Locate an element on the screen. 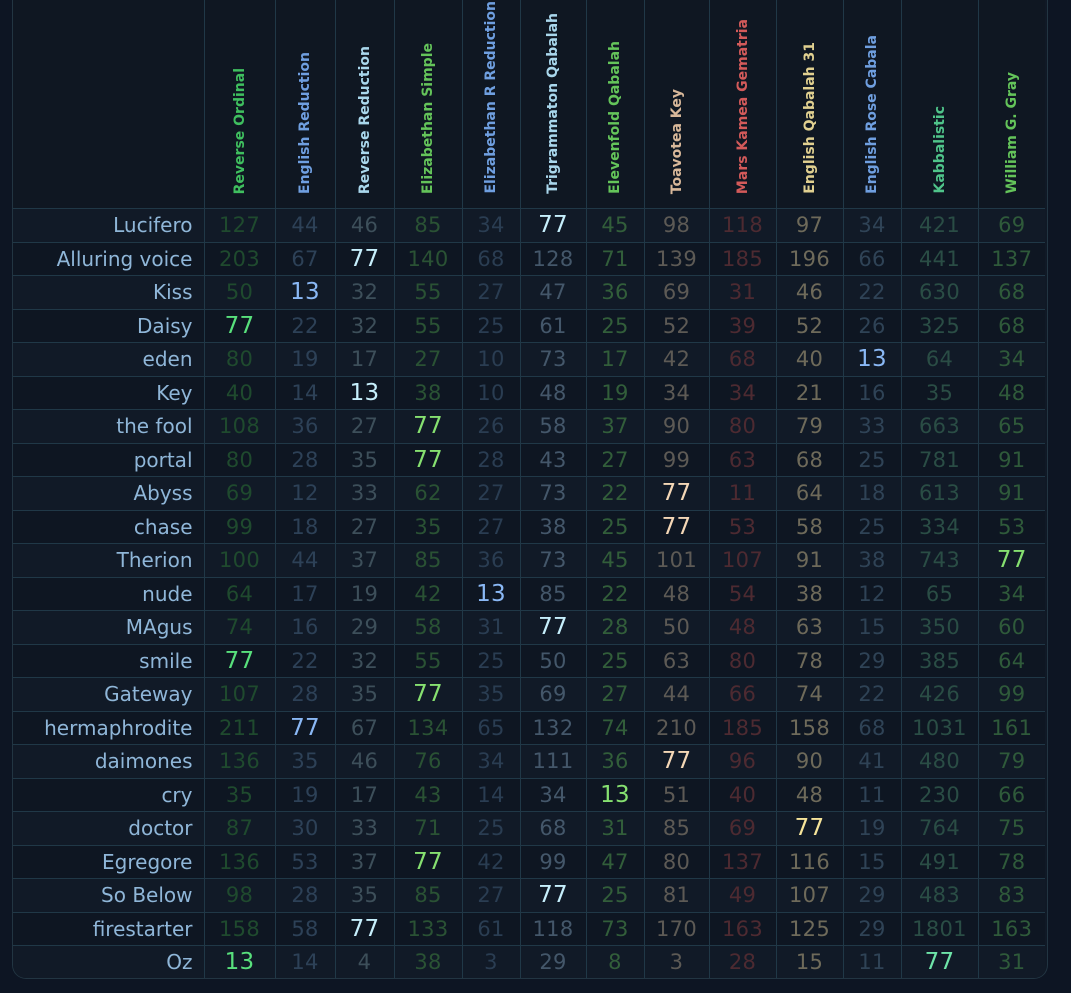  value-cell: 98 is located at coordinates (676, 225).